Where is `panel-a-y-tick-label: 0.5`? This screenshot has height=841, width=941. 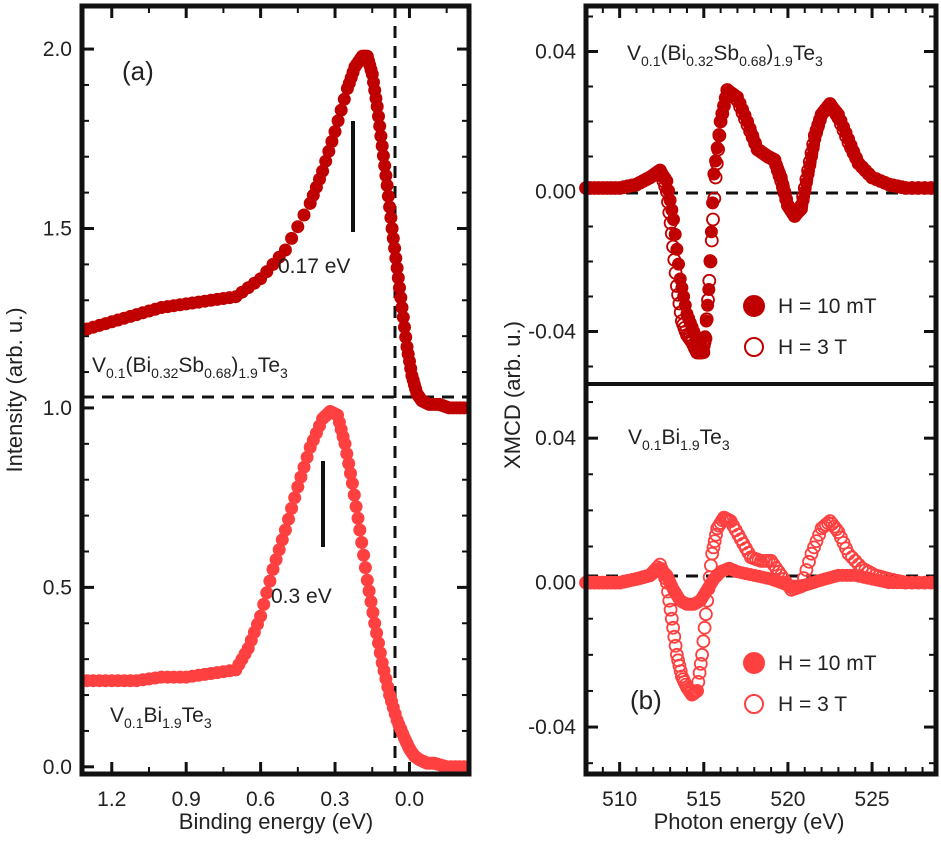 panel-a-y-tick-label: 0.5 is located at coordinates (57, 587).